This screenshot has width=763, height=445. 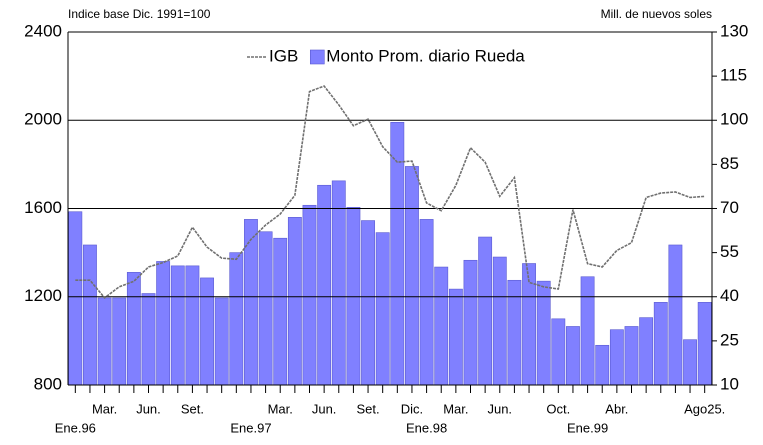 I want to click on legend-swatch, so click(x=317, y=57).